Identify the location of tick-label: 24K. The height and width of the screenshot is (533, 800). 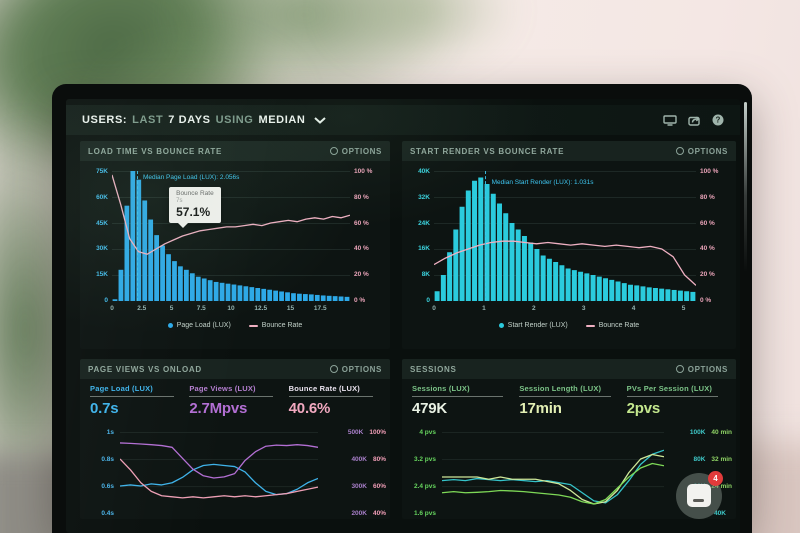
(424, 223).